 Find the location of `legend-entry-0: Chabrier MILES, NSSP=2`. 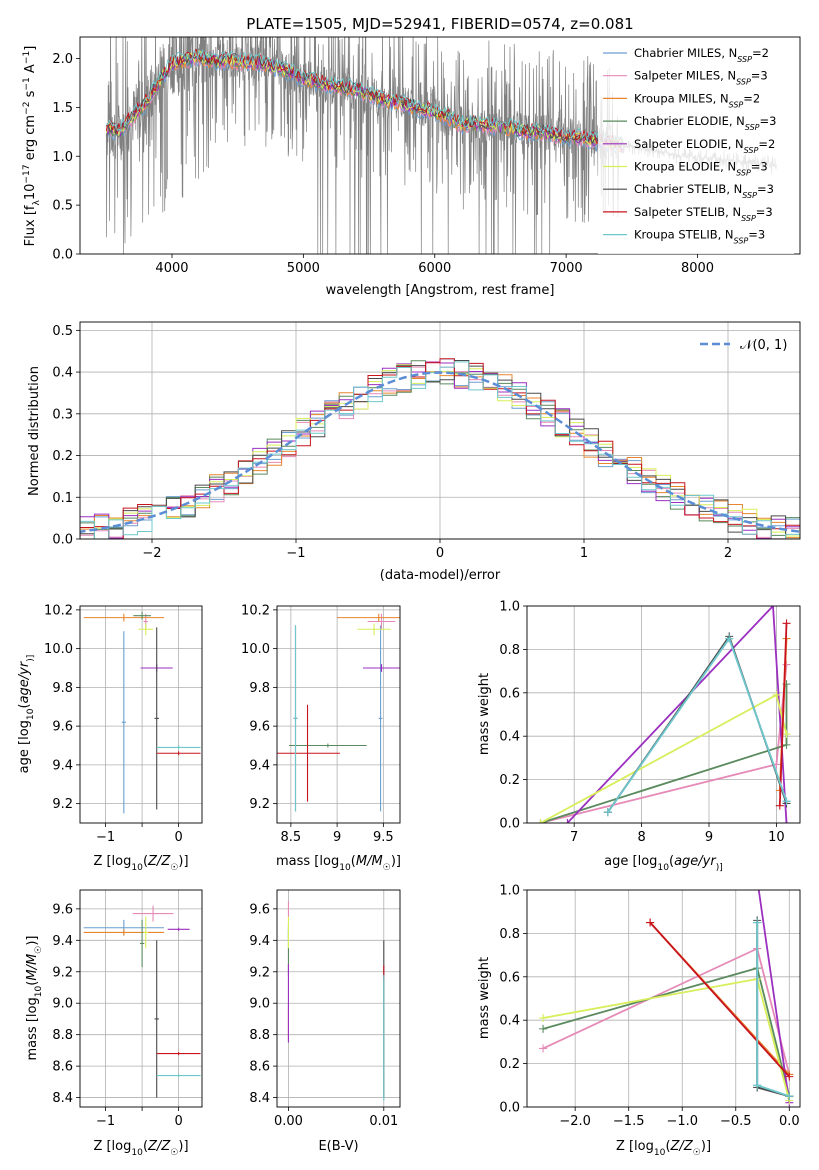

legend-entry-0: Chabrier MILES, NSSP=2 is located at coordinates (701, 55).